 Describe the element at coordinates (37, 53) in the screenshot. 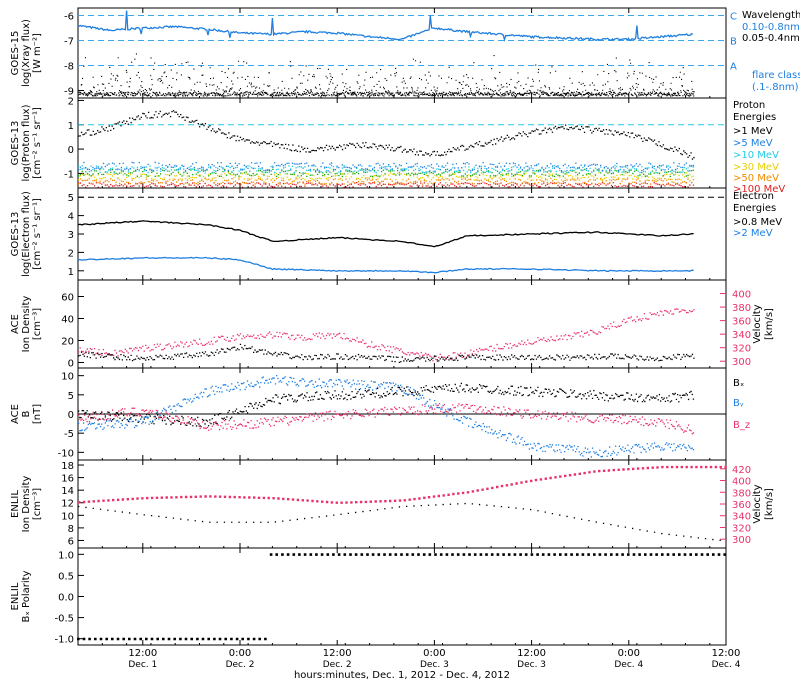

I see `y-axis-label: [W m⁻²]` at that location.